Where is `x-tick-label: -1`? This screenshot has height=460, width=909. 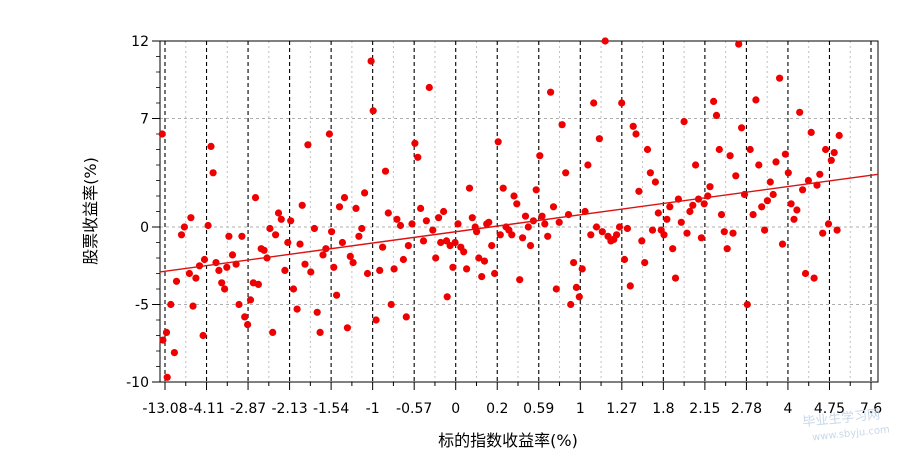
x-tick-label: -1 is located at coordinates (373, 409).